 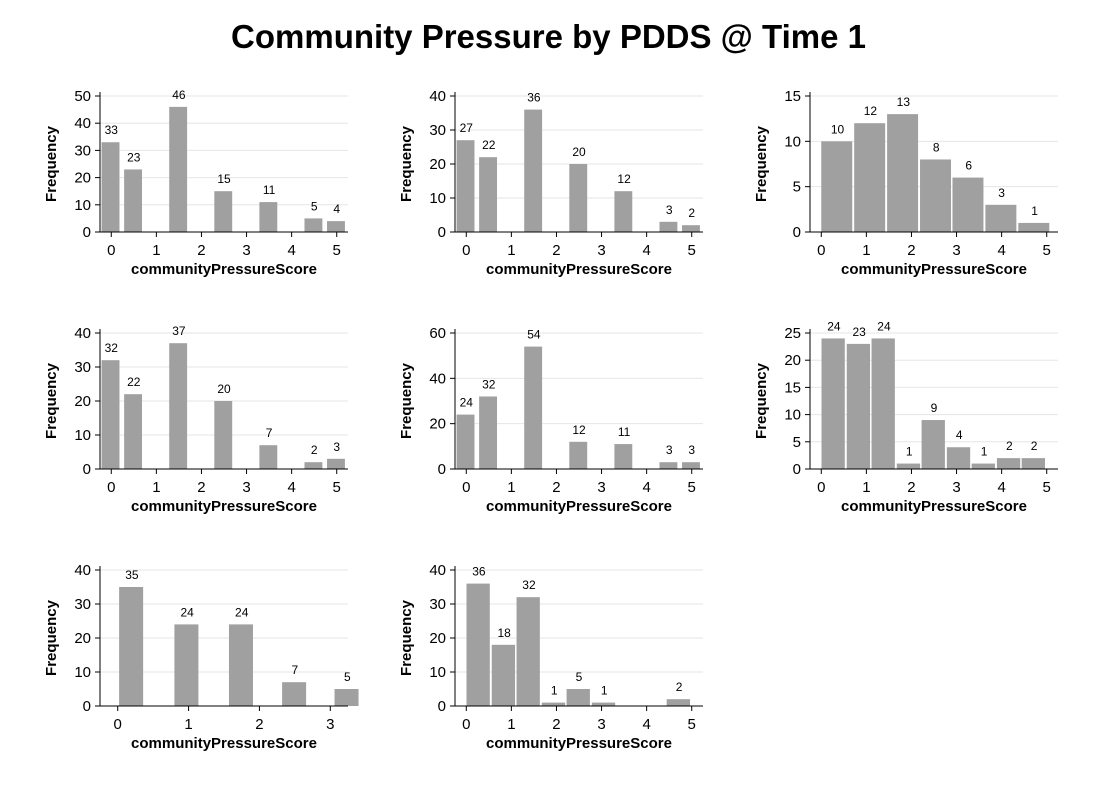 What do you see at coordinates (669, 210) in the screenshot?
I see `bar-value-label: 3` at bounding box center [669, 210].